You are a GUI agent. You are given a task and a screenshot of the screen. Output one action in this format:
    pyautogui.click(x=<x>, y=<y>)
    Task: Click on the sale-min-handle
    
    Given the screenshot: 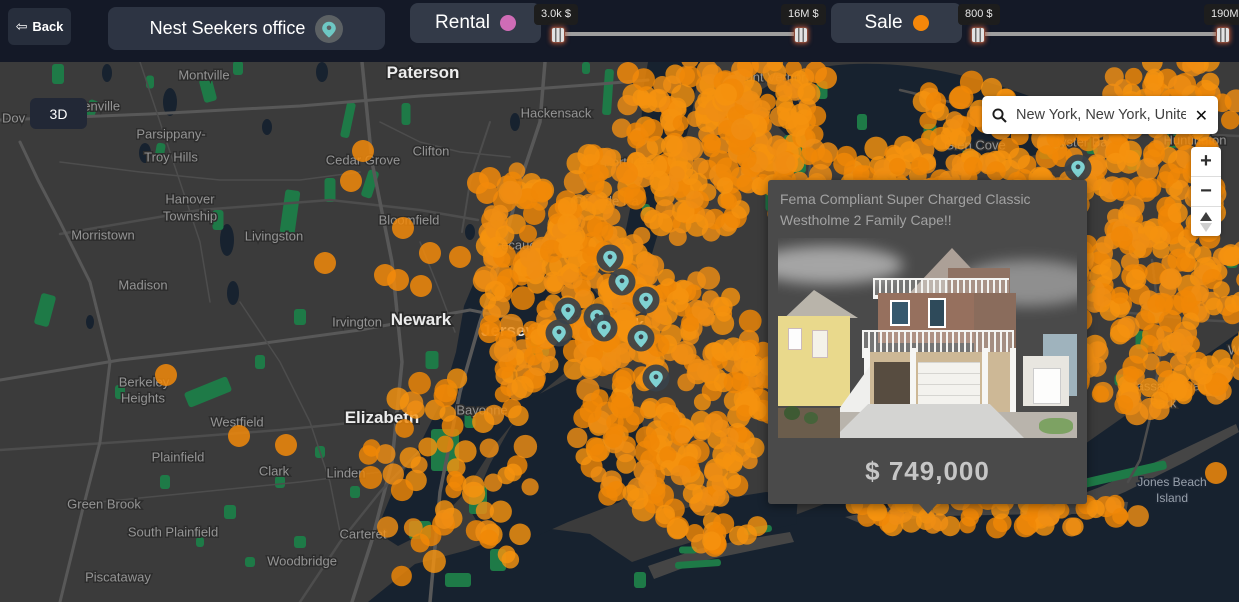 What is the action you would take?
    pyautogui.click(x=978, y=35)
    